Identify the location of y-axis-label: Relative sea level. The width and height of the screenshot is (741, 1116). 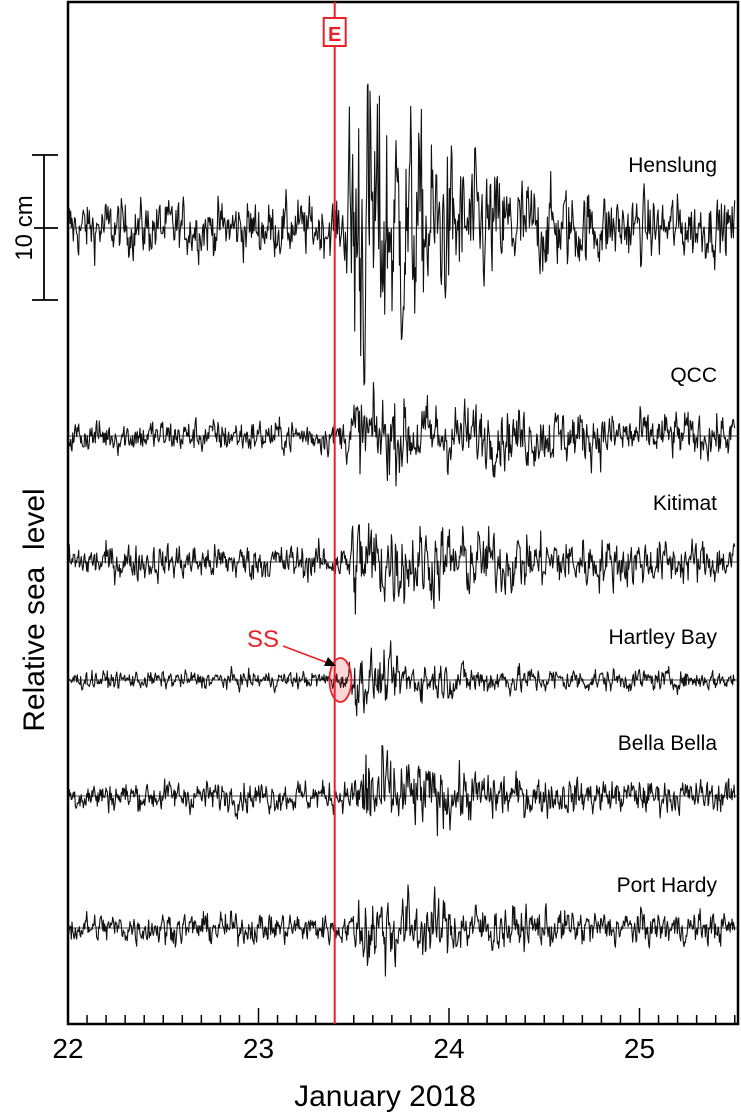
(34, 609).